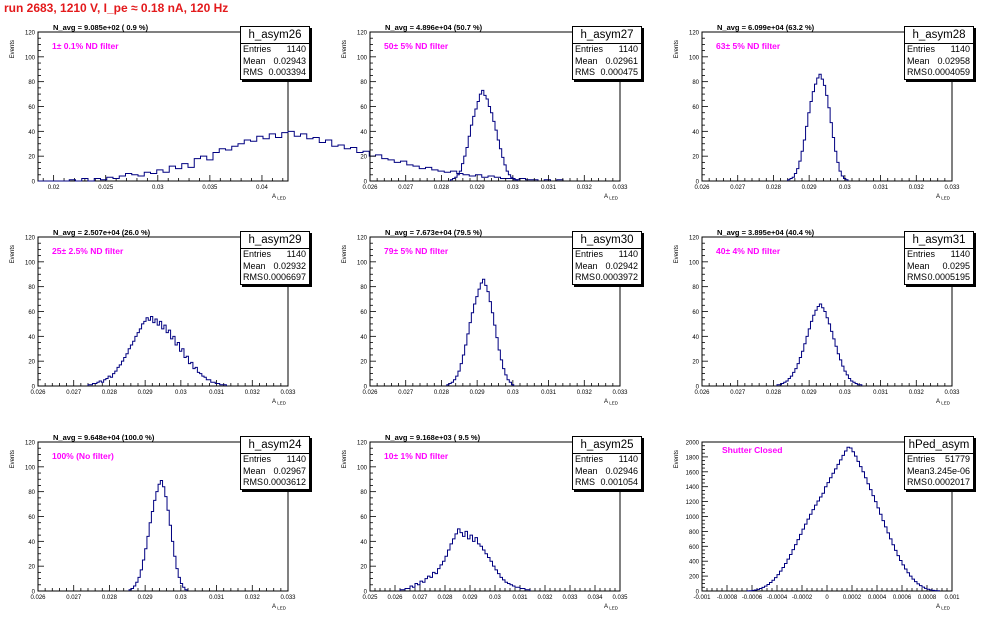  Describe the element at coordinates (619, 72) in the screenshot. I see `rms-value: 0.000475` at that location.